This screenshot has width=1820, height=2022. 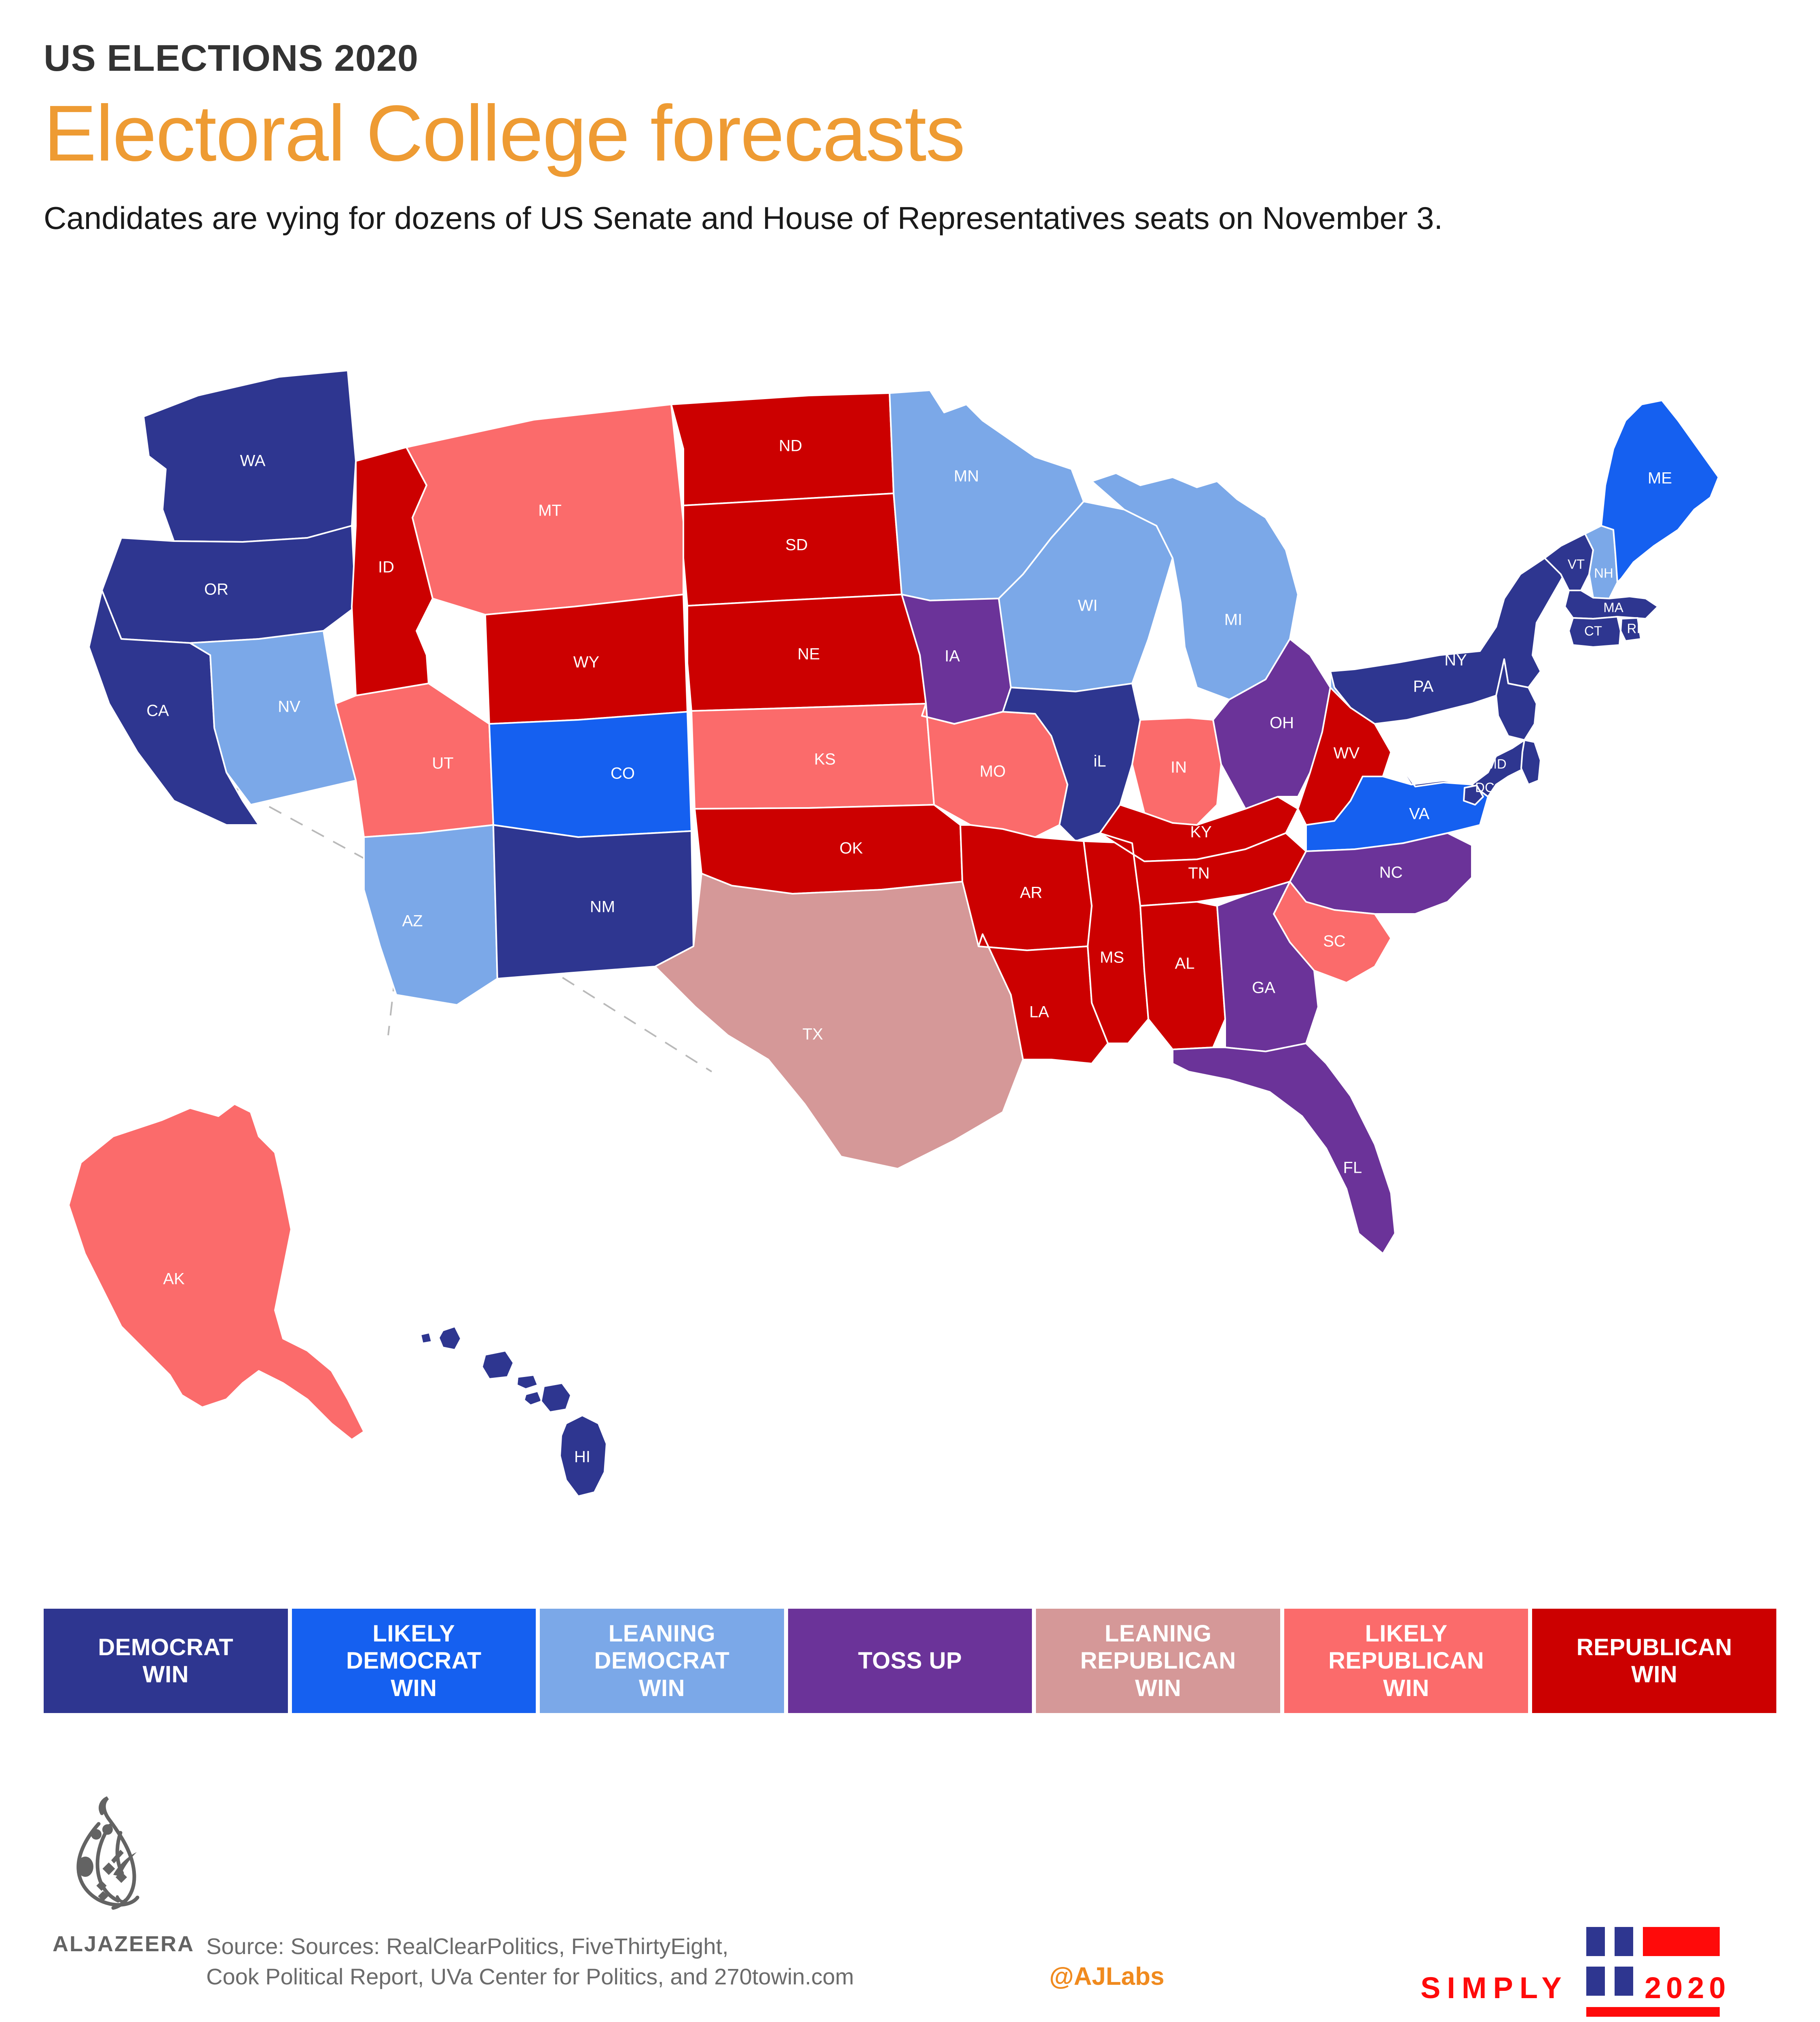 I want to click on state-hi-niihau, so click(x=426, y=1338).